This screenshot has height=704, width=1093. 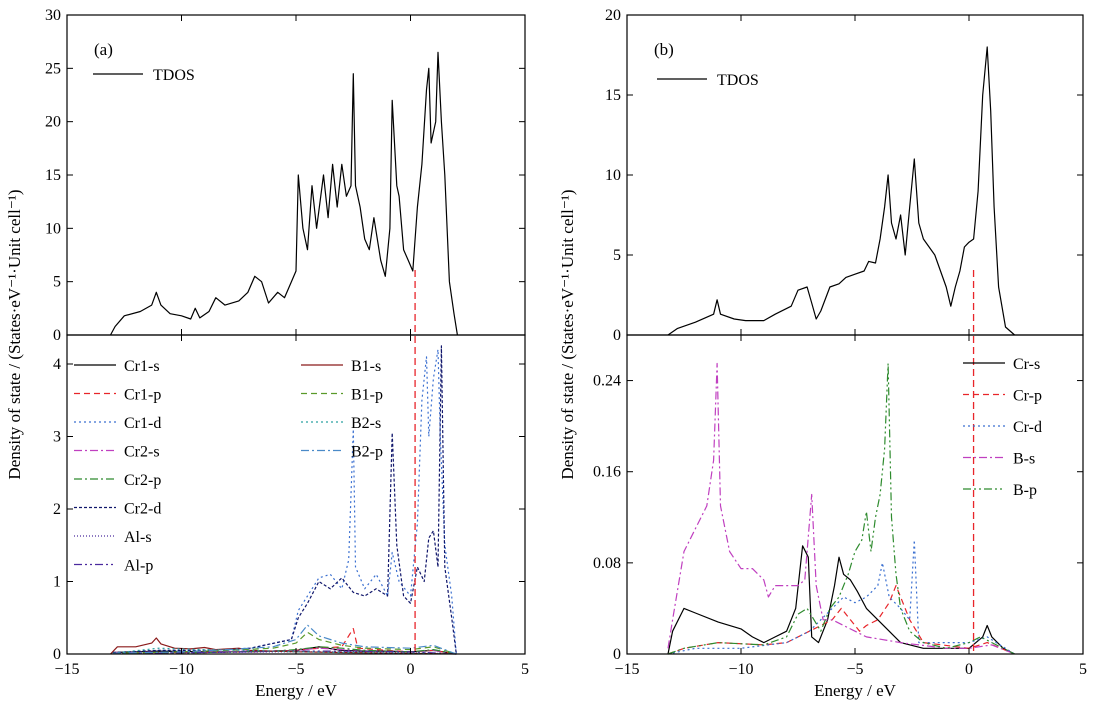 I want to click on y-tick-label: 0.16, so click(x=607, y=472).